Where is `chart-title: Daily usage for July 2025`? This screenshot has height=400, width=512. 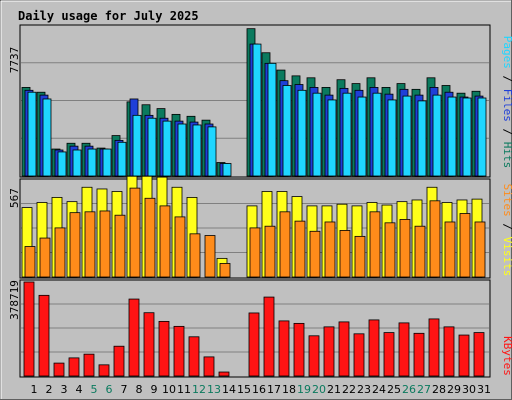
chart-title: Daily usage for July 2025 is located at coordinates (108, 16).